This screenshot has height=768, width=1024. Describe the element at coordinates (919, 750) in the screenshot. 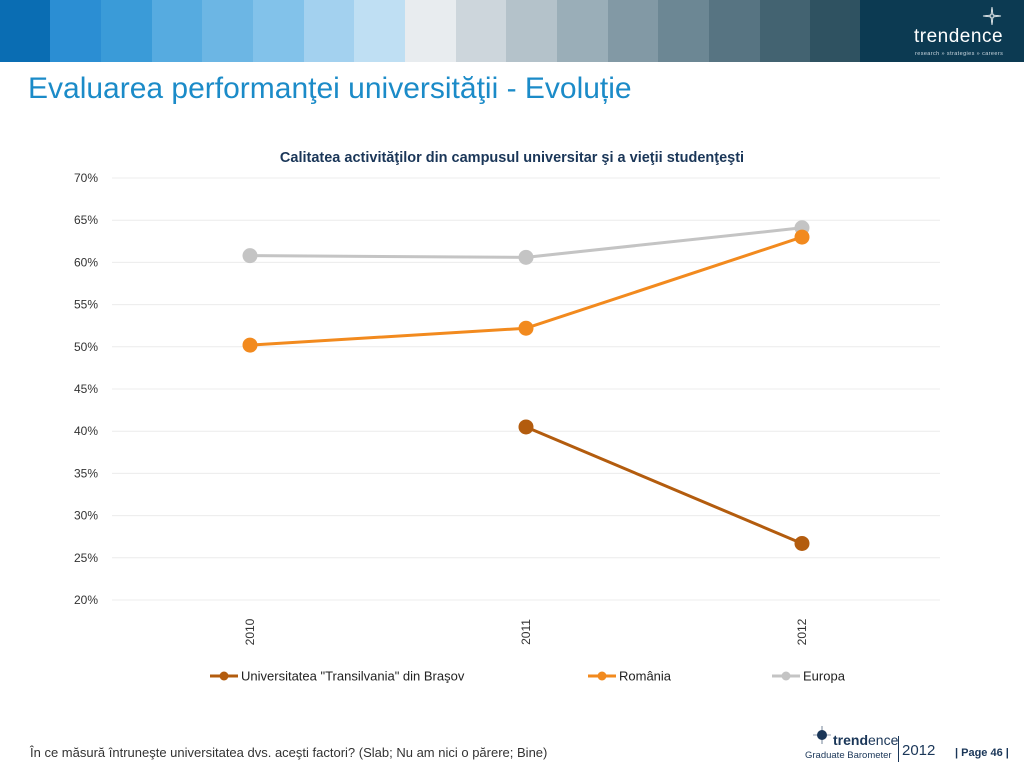

I see `footer-year: 2012` at that location.